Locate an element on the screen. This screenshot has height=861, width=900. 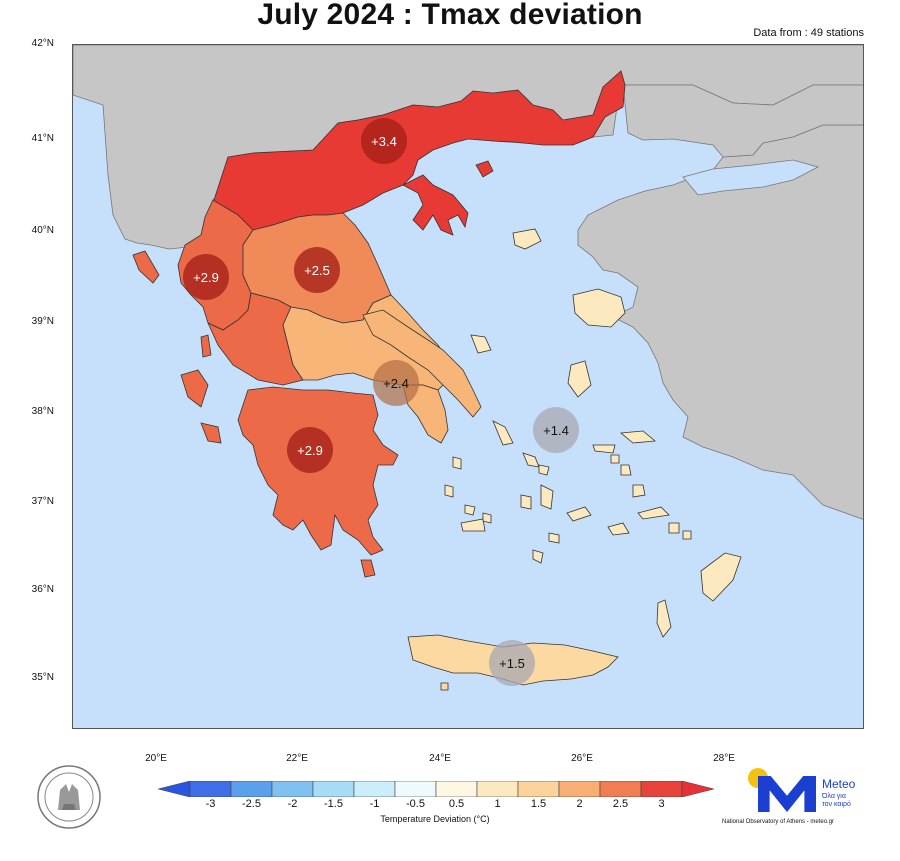
lon-label-20: 20°E is located at coordinates (156, 758).